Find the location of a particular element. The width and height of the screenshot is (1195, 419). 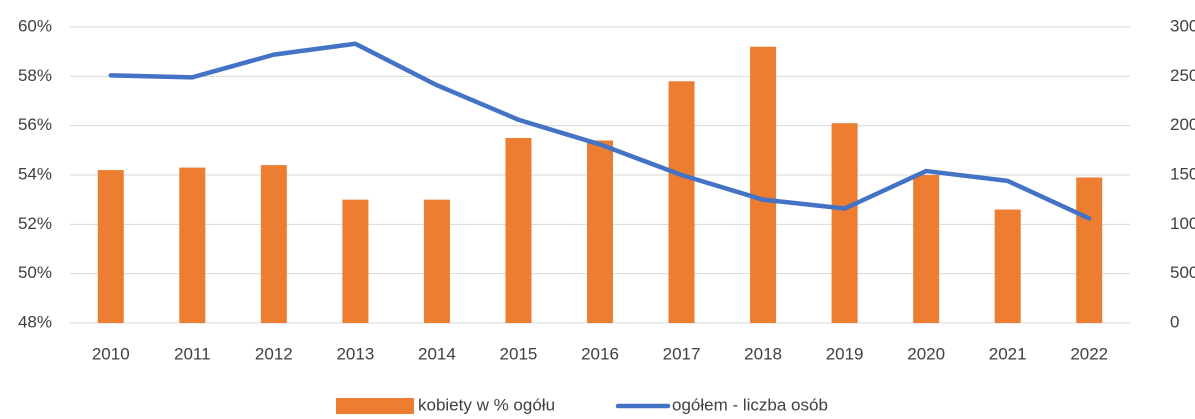

y-tick-label: 52% is located at coordinates (35, 223).